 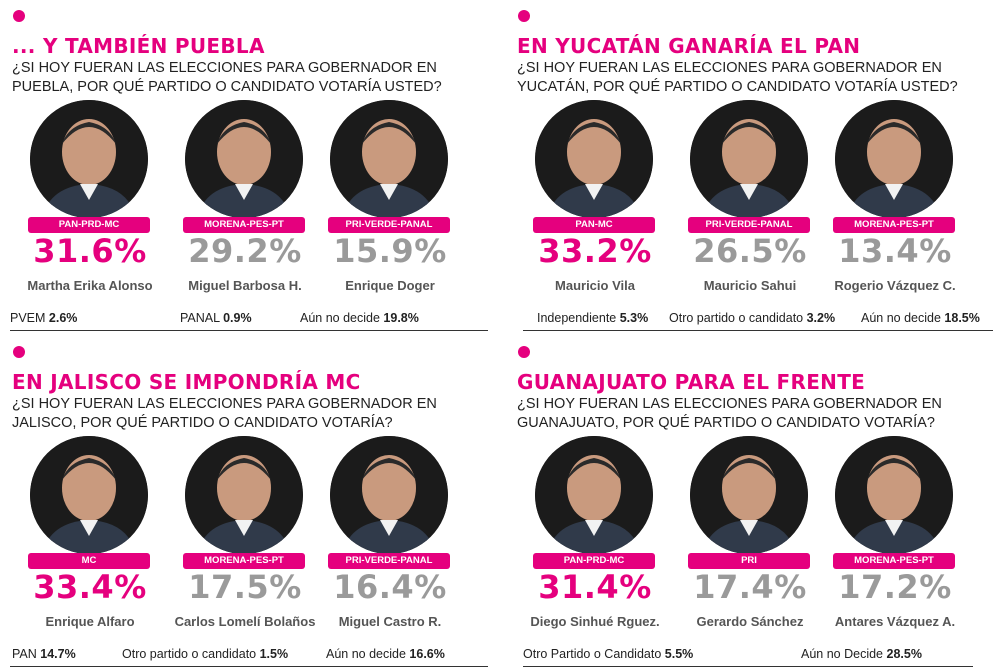 I want to click on vote-percentage: 31.4%, so click(x=595, y=587).